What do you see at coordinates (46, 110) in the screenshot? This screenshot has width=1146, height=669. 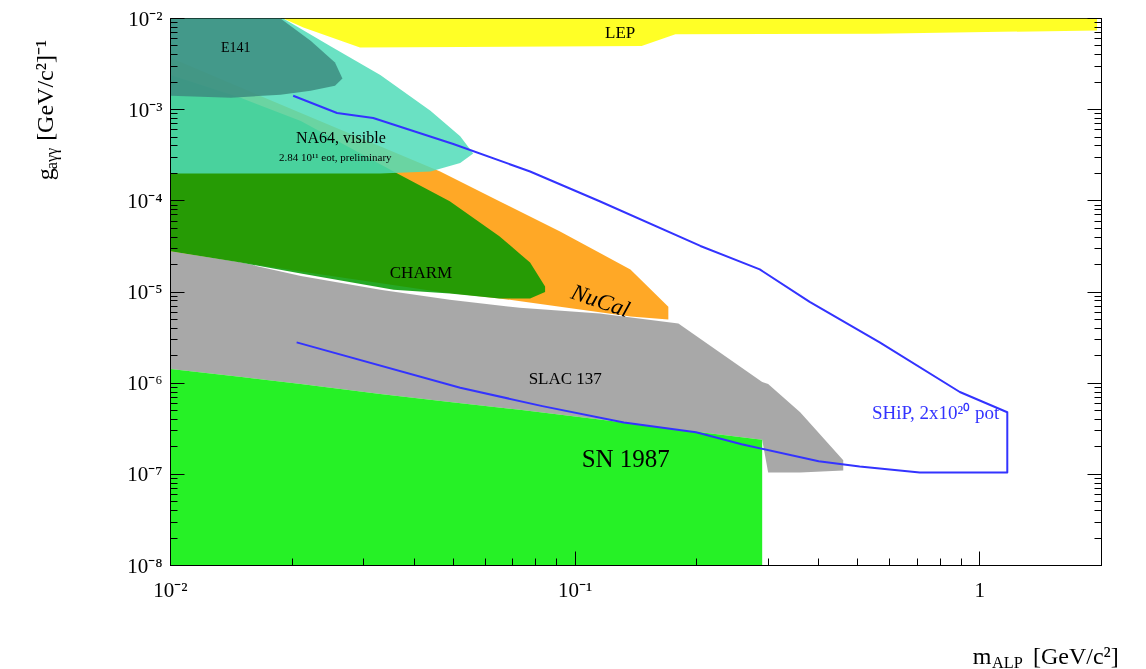 I see `y-axis-title: gaγγ [GeV/c²]⁻¹` at bounding box center [46, 110].